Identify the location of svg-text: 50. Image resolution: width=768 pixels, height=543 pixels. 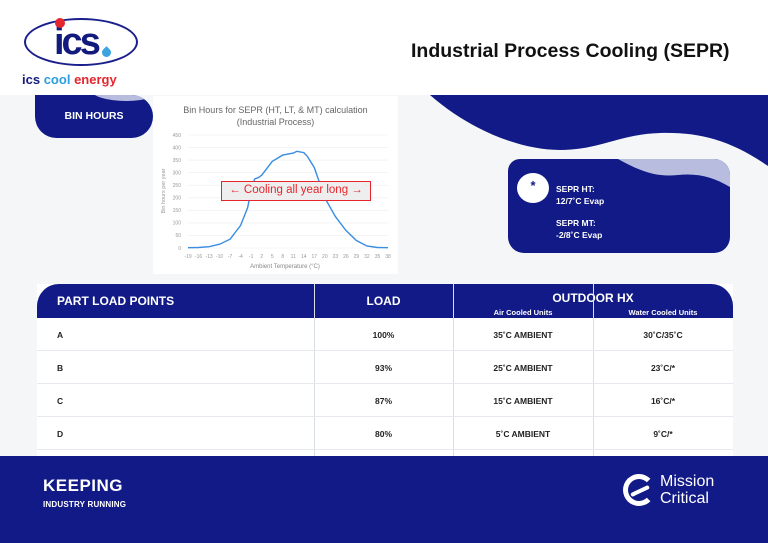
(178, 236).